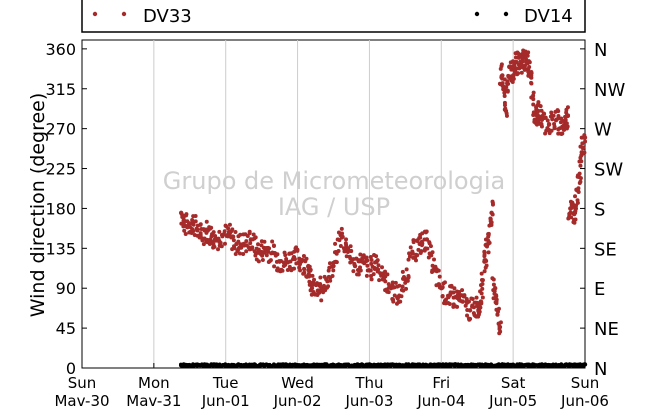 This screenshot has height=409, width=650. I want to click on x-tick-label-date: Jun-06, so click(584, 400).